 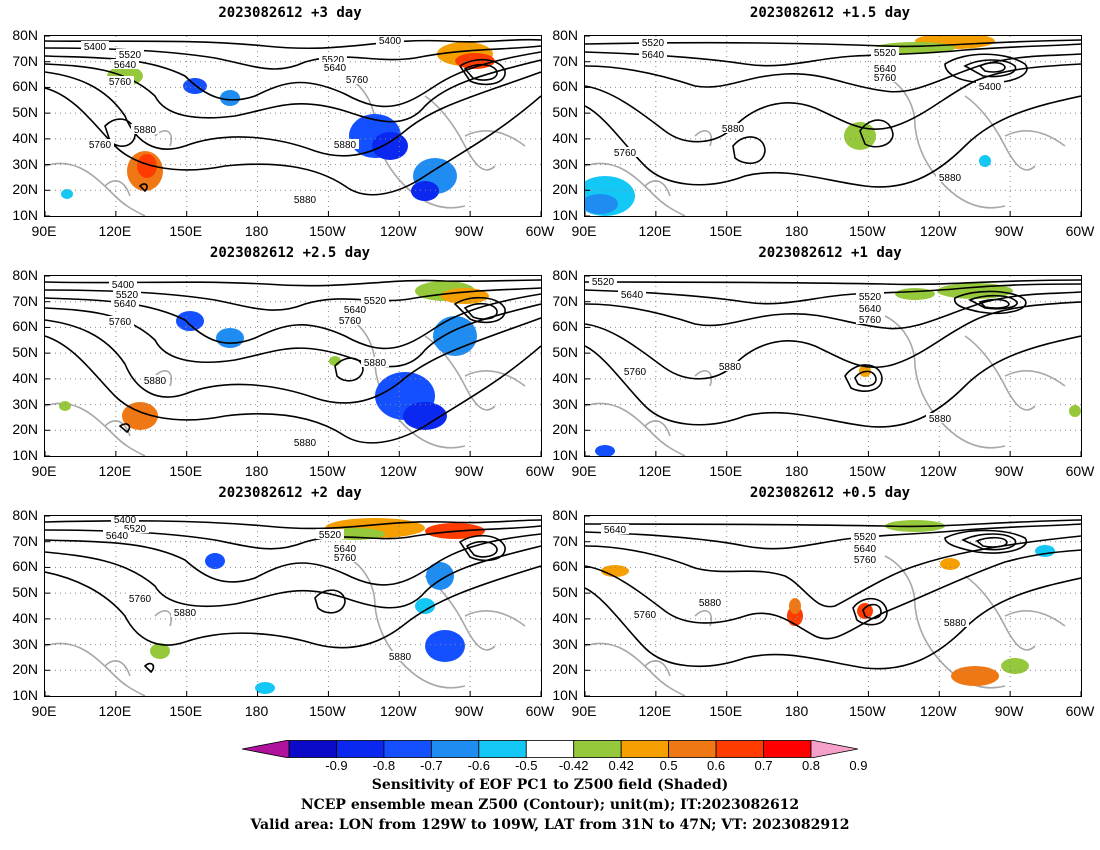 I want to click on colorbar-tick-label: -0.6, so click(x=479, y=765).